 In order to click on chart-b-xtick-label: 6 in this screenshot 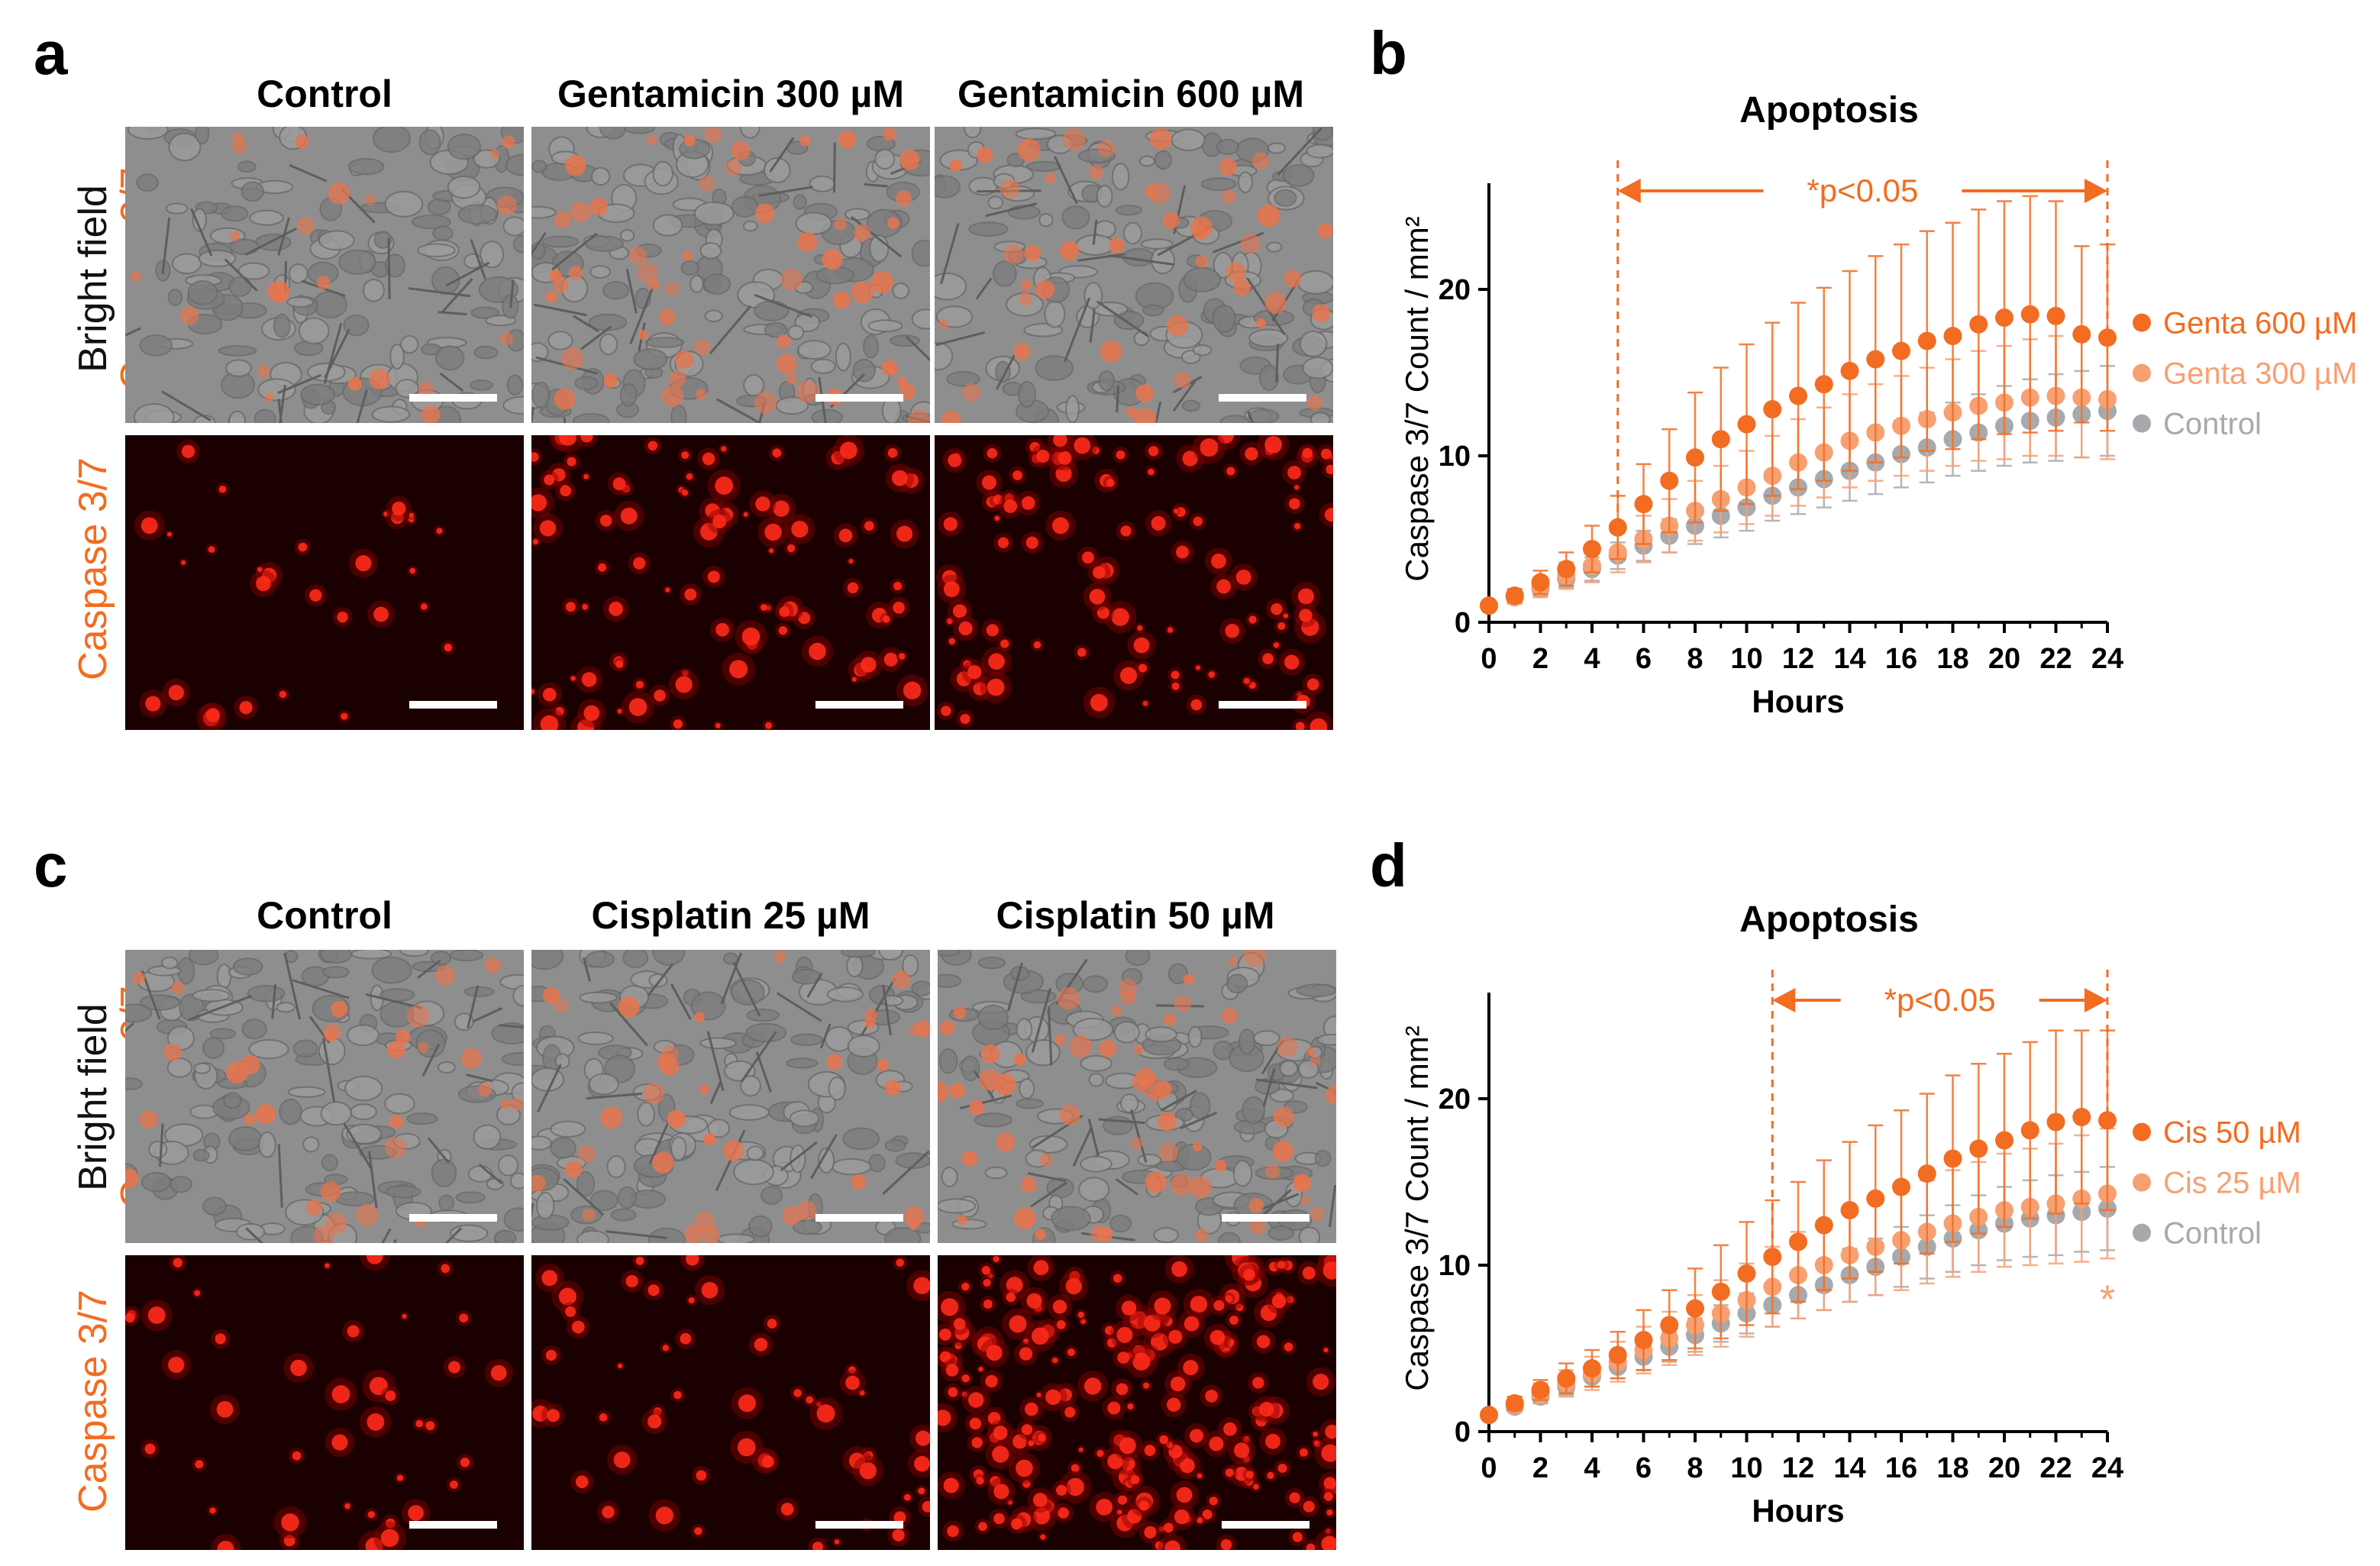, I will do `click(1644, 659)`.